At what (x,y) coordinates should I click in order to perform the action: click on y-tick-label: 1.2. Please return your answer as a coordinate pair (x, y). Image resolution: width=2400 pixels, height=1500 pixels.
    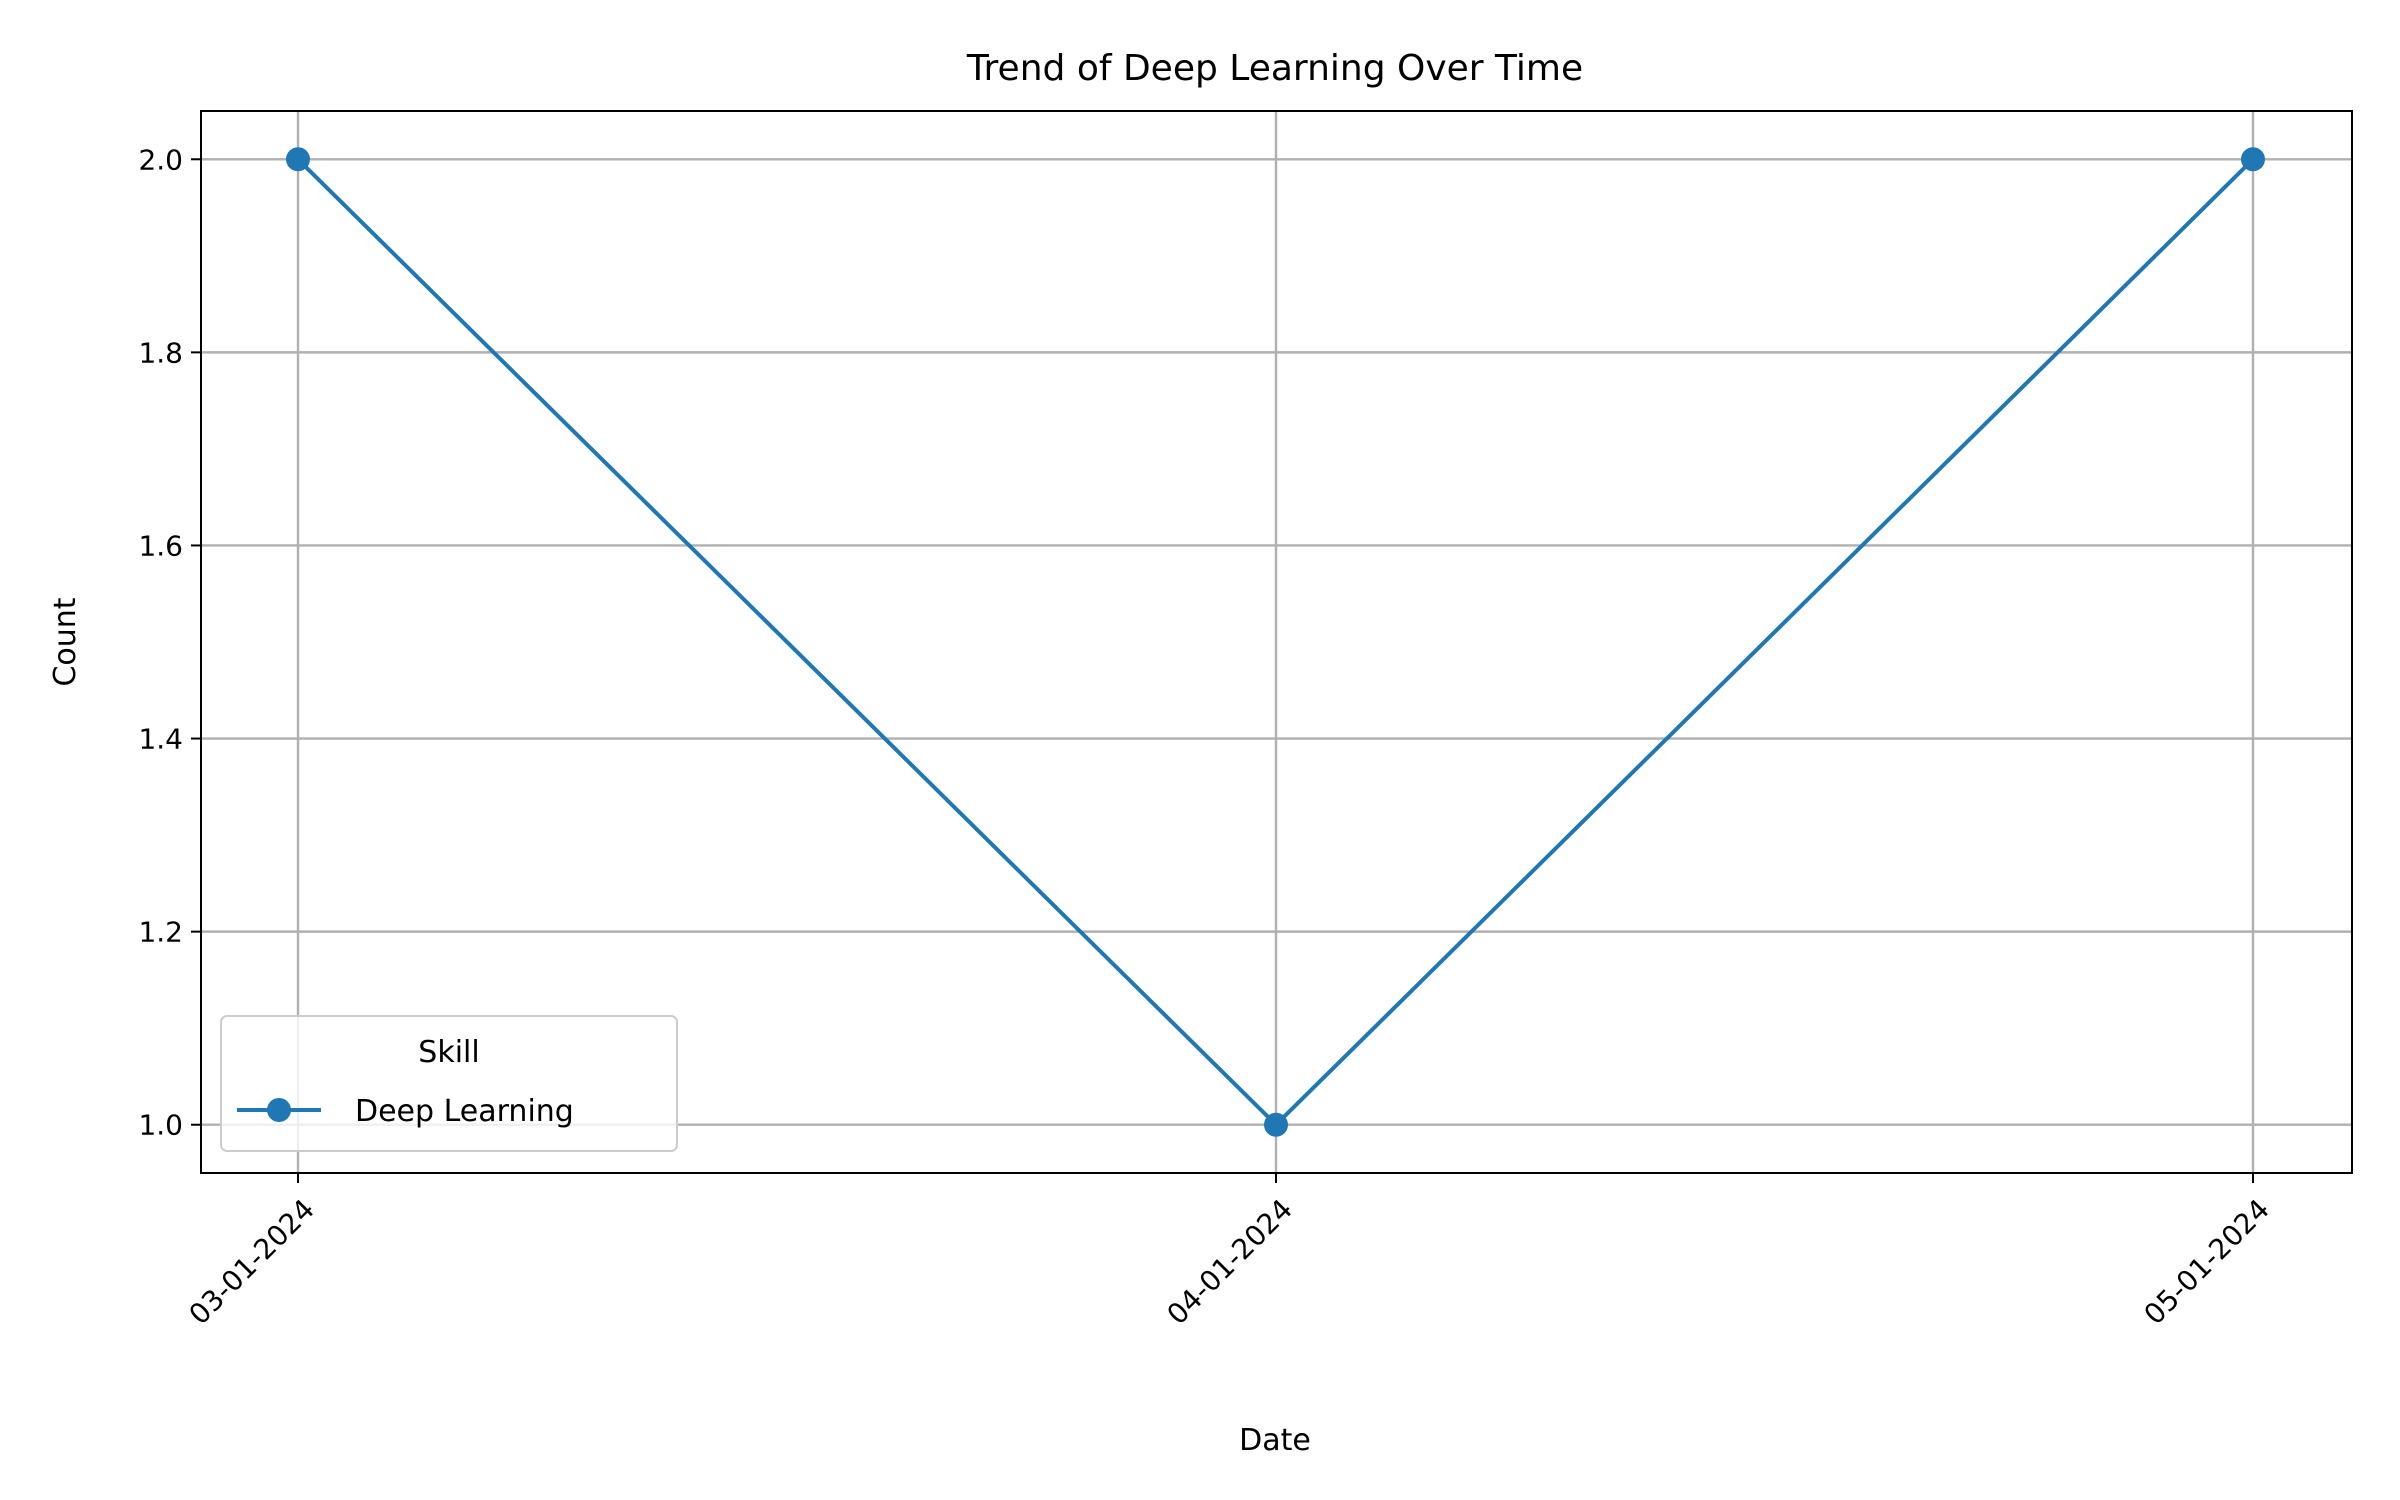
    Looking at the image, I should click on (160, 932).